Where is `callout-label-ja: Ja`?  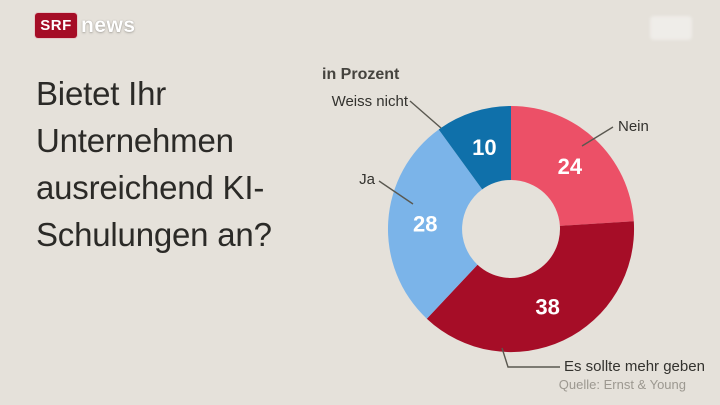
callout-label-ja: Ja is located at coordinates (367, 179).